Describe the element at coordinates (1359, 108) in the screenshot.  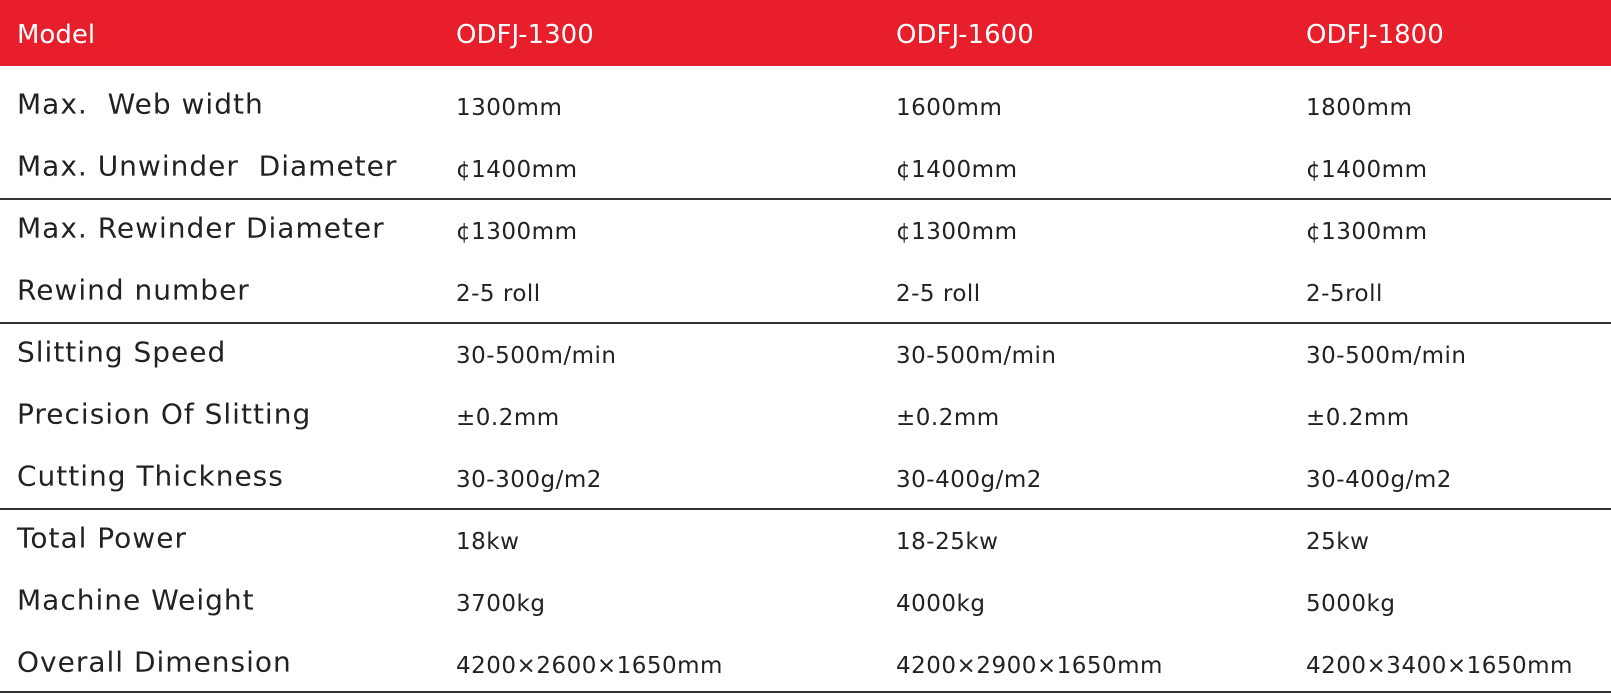
I see `cell-value: 1800mm` at that location.